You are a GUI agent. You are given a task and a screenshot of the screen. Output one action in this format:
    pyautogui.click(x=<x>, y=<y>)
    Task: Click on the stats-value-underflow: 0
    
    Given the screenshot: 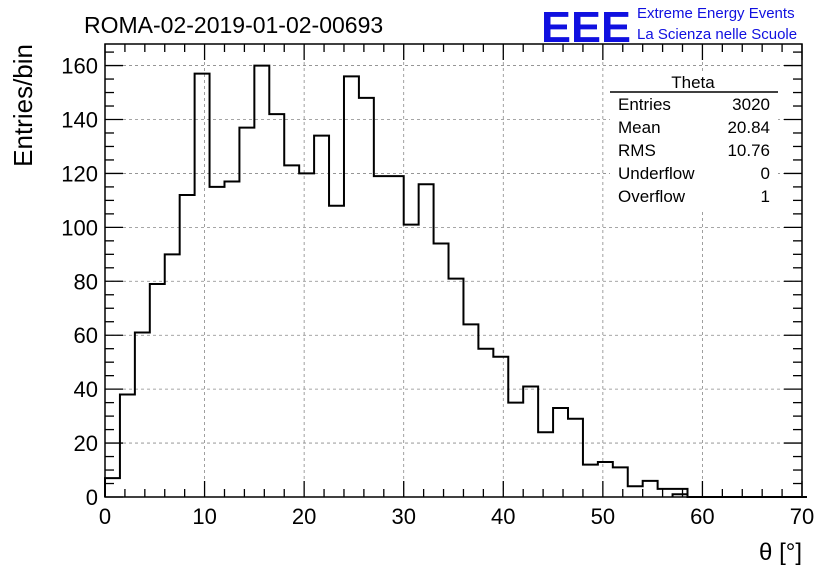 What is the action you would take?
    pyautogui.click(x=765, y=173)
    